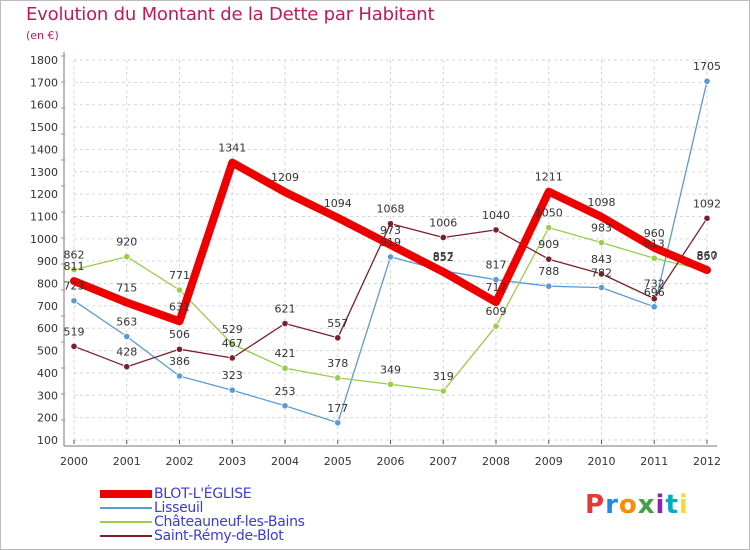 The image size is (750, 550). What do you see at coordinates (496, 215) in the screenshot?
I see `data-label: 1040` at bounding box center [496, 215].